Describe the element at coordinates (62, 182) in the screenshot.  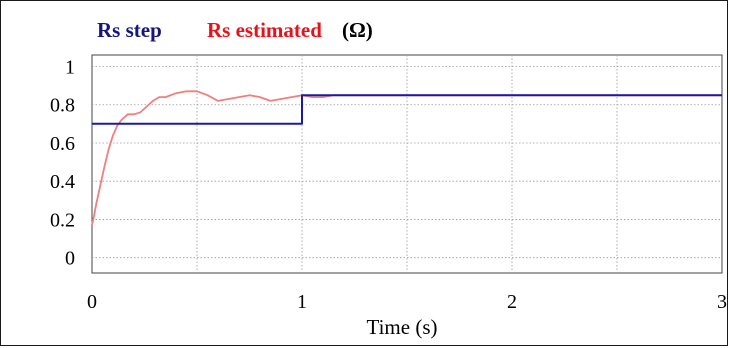
I see `y-tick-label: 0.4` at that location.